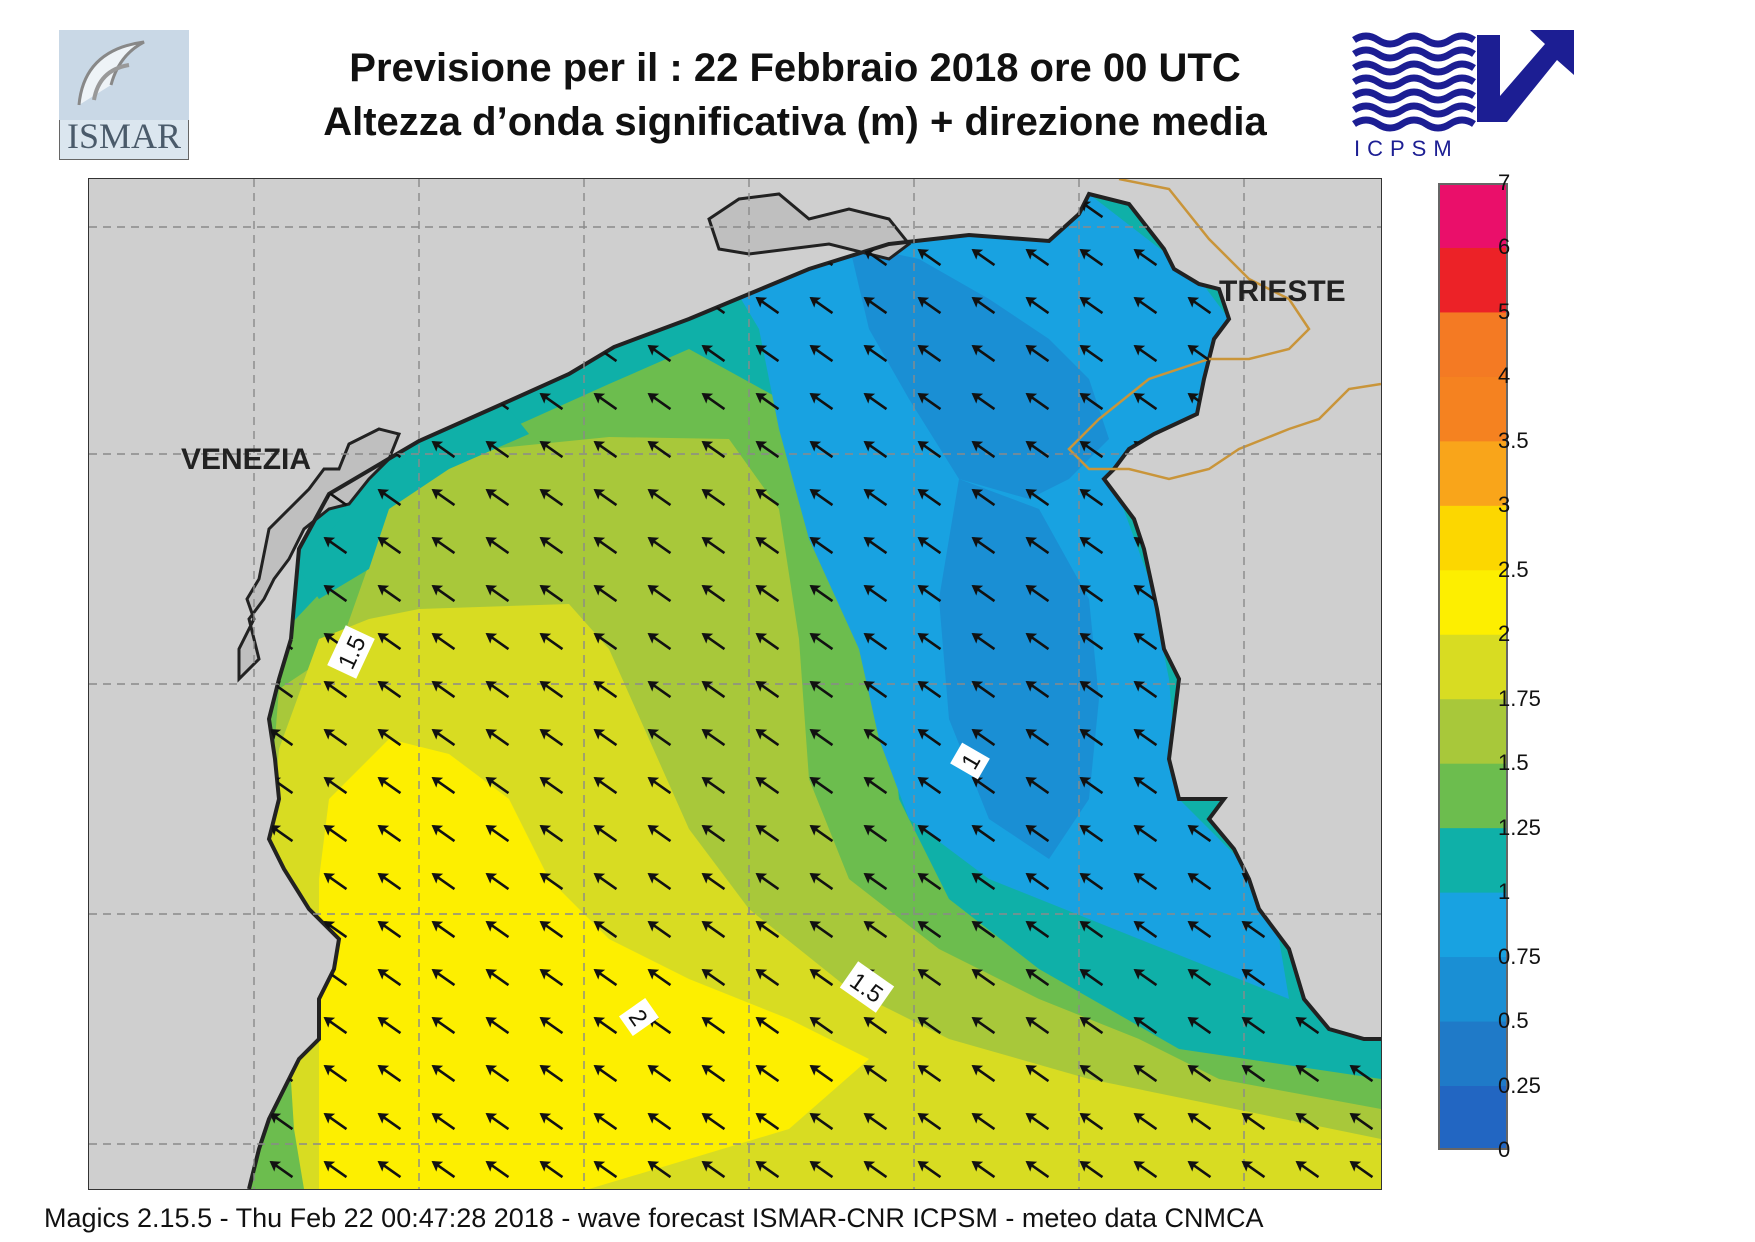 This screenshot has width=1755, height=1242. Describe the element at coordinates (1504, 892) in the screenshot. I see `legend-tick-label: 1` at that location.